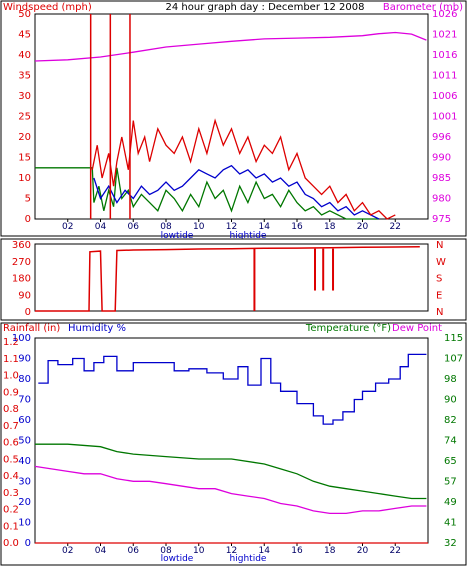 The image size is (467, 566). I want to click on rainfall-axis-label: Rainfall (in), so click(31, 328).